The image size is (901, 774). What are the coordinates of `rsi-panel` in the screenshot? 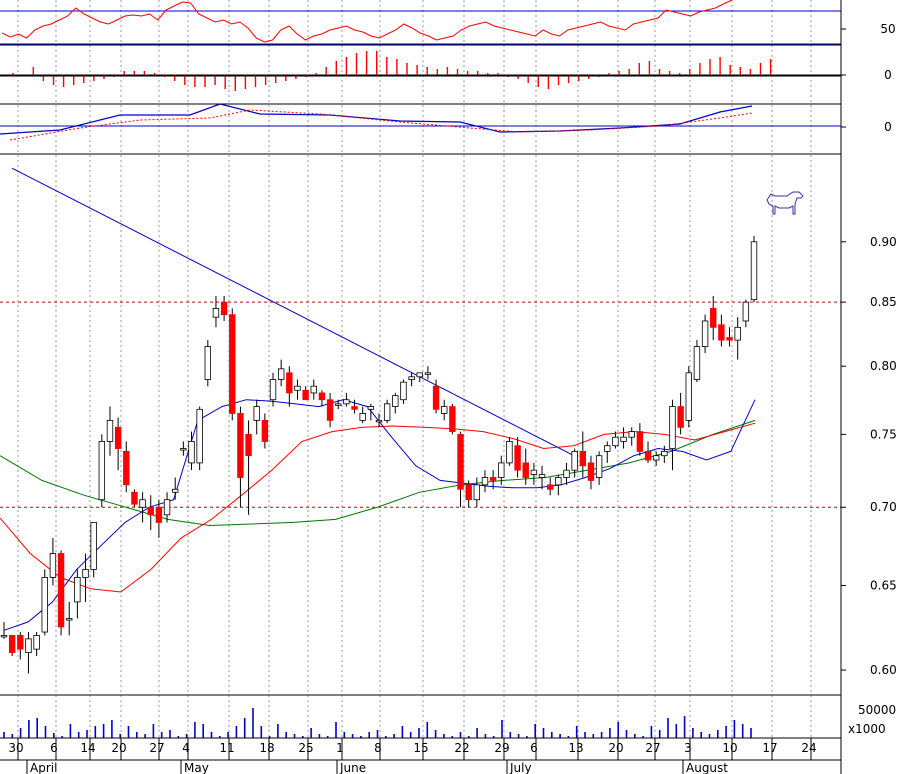 It's located at (420, 22).